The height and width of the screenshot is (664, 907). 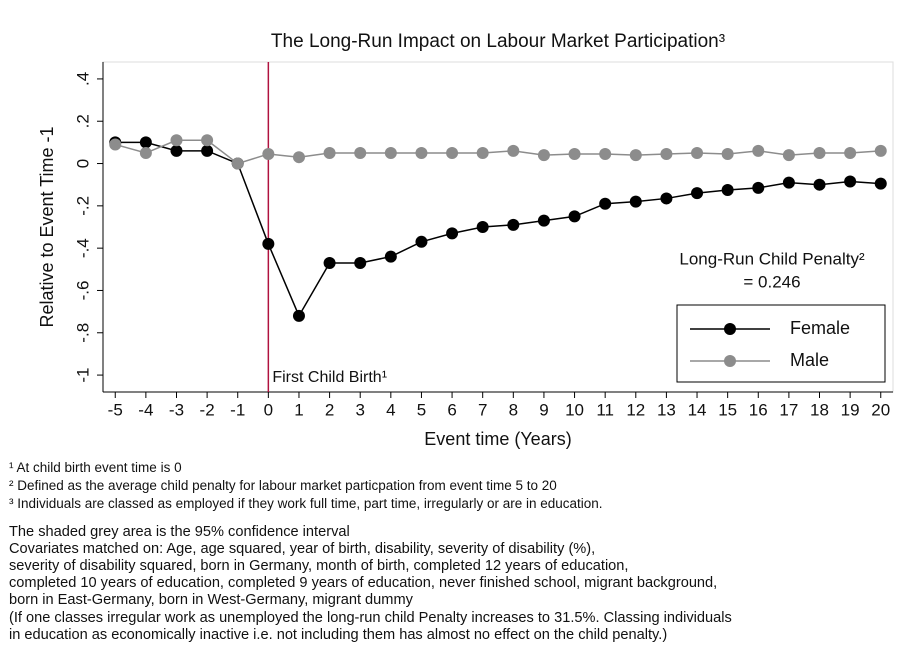 I want to click on legend-box, so click(x=781, y=343).